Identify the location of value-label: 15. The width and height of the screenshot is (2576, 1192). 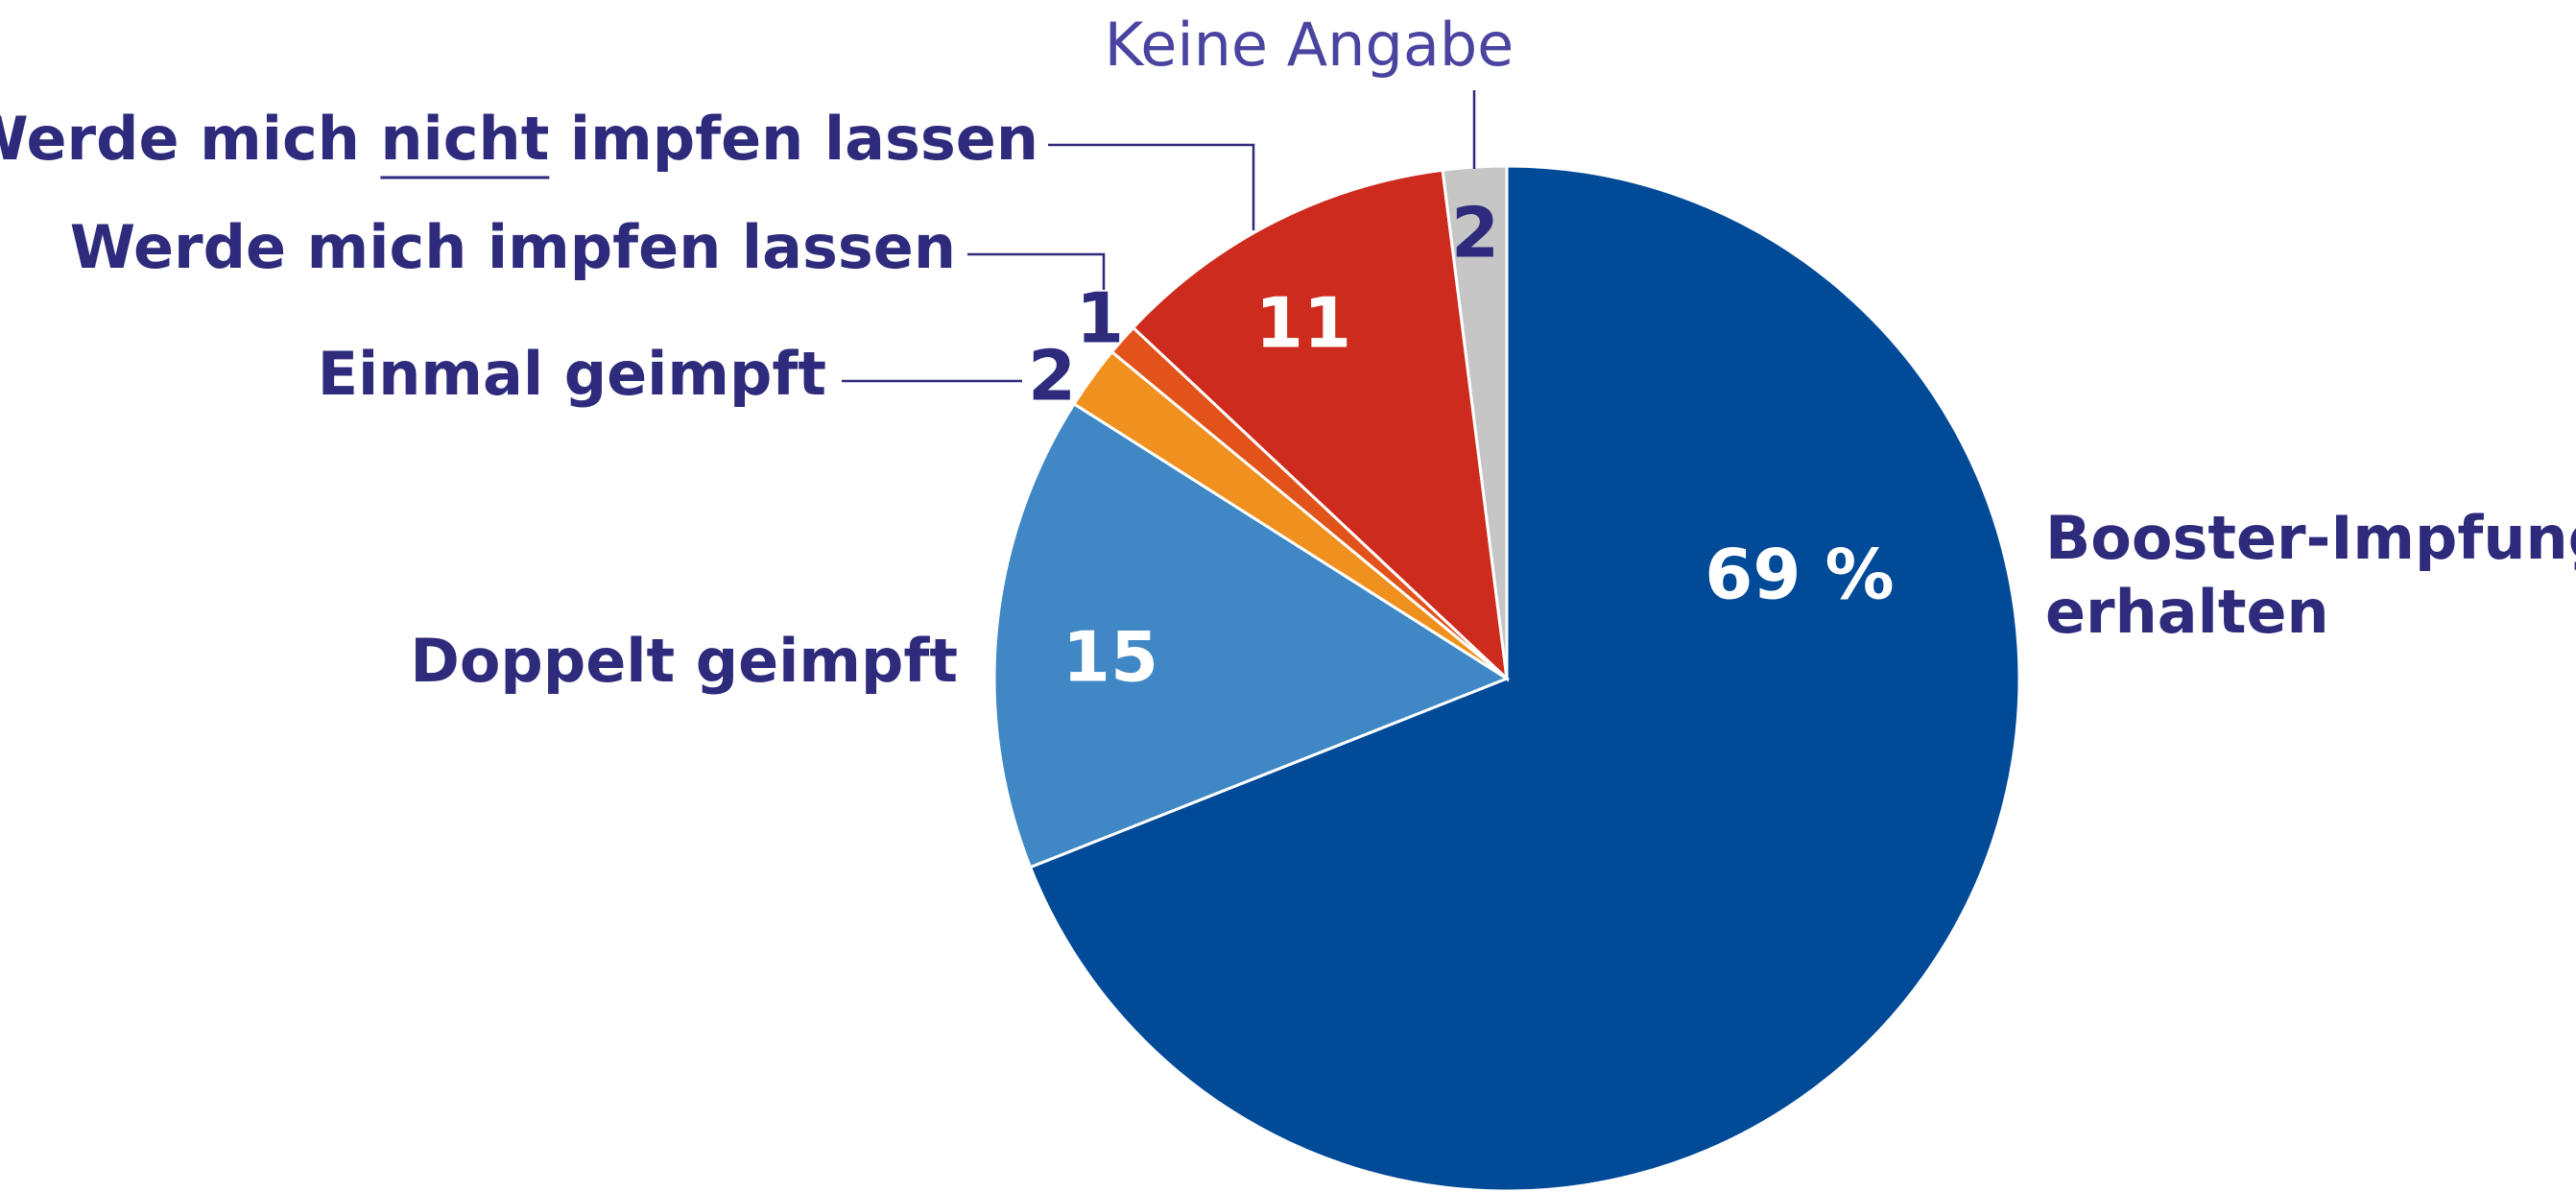
(1110, 657).